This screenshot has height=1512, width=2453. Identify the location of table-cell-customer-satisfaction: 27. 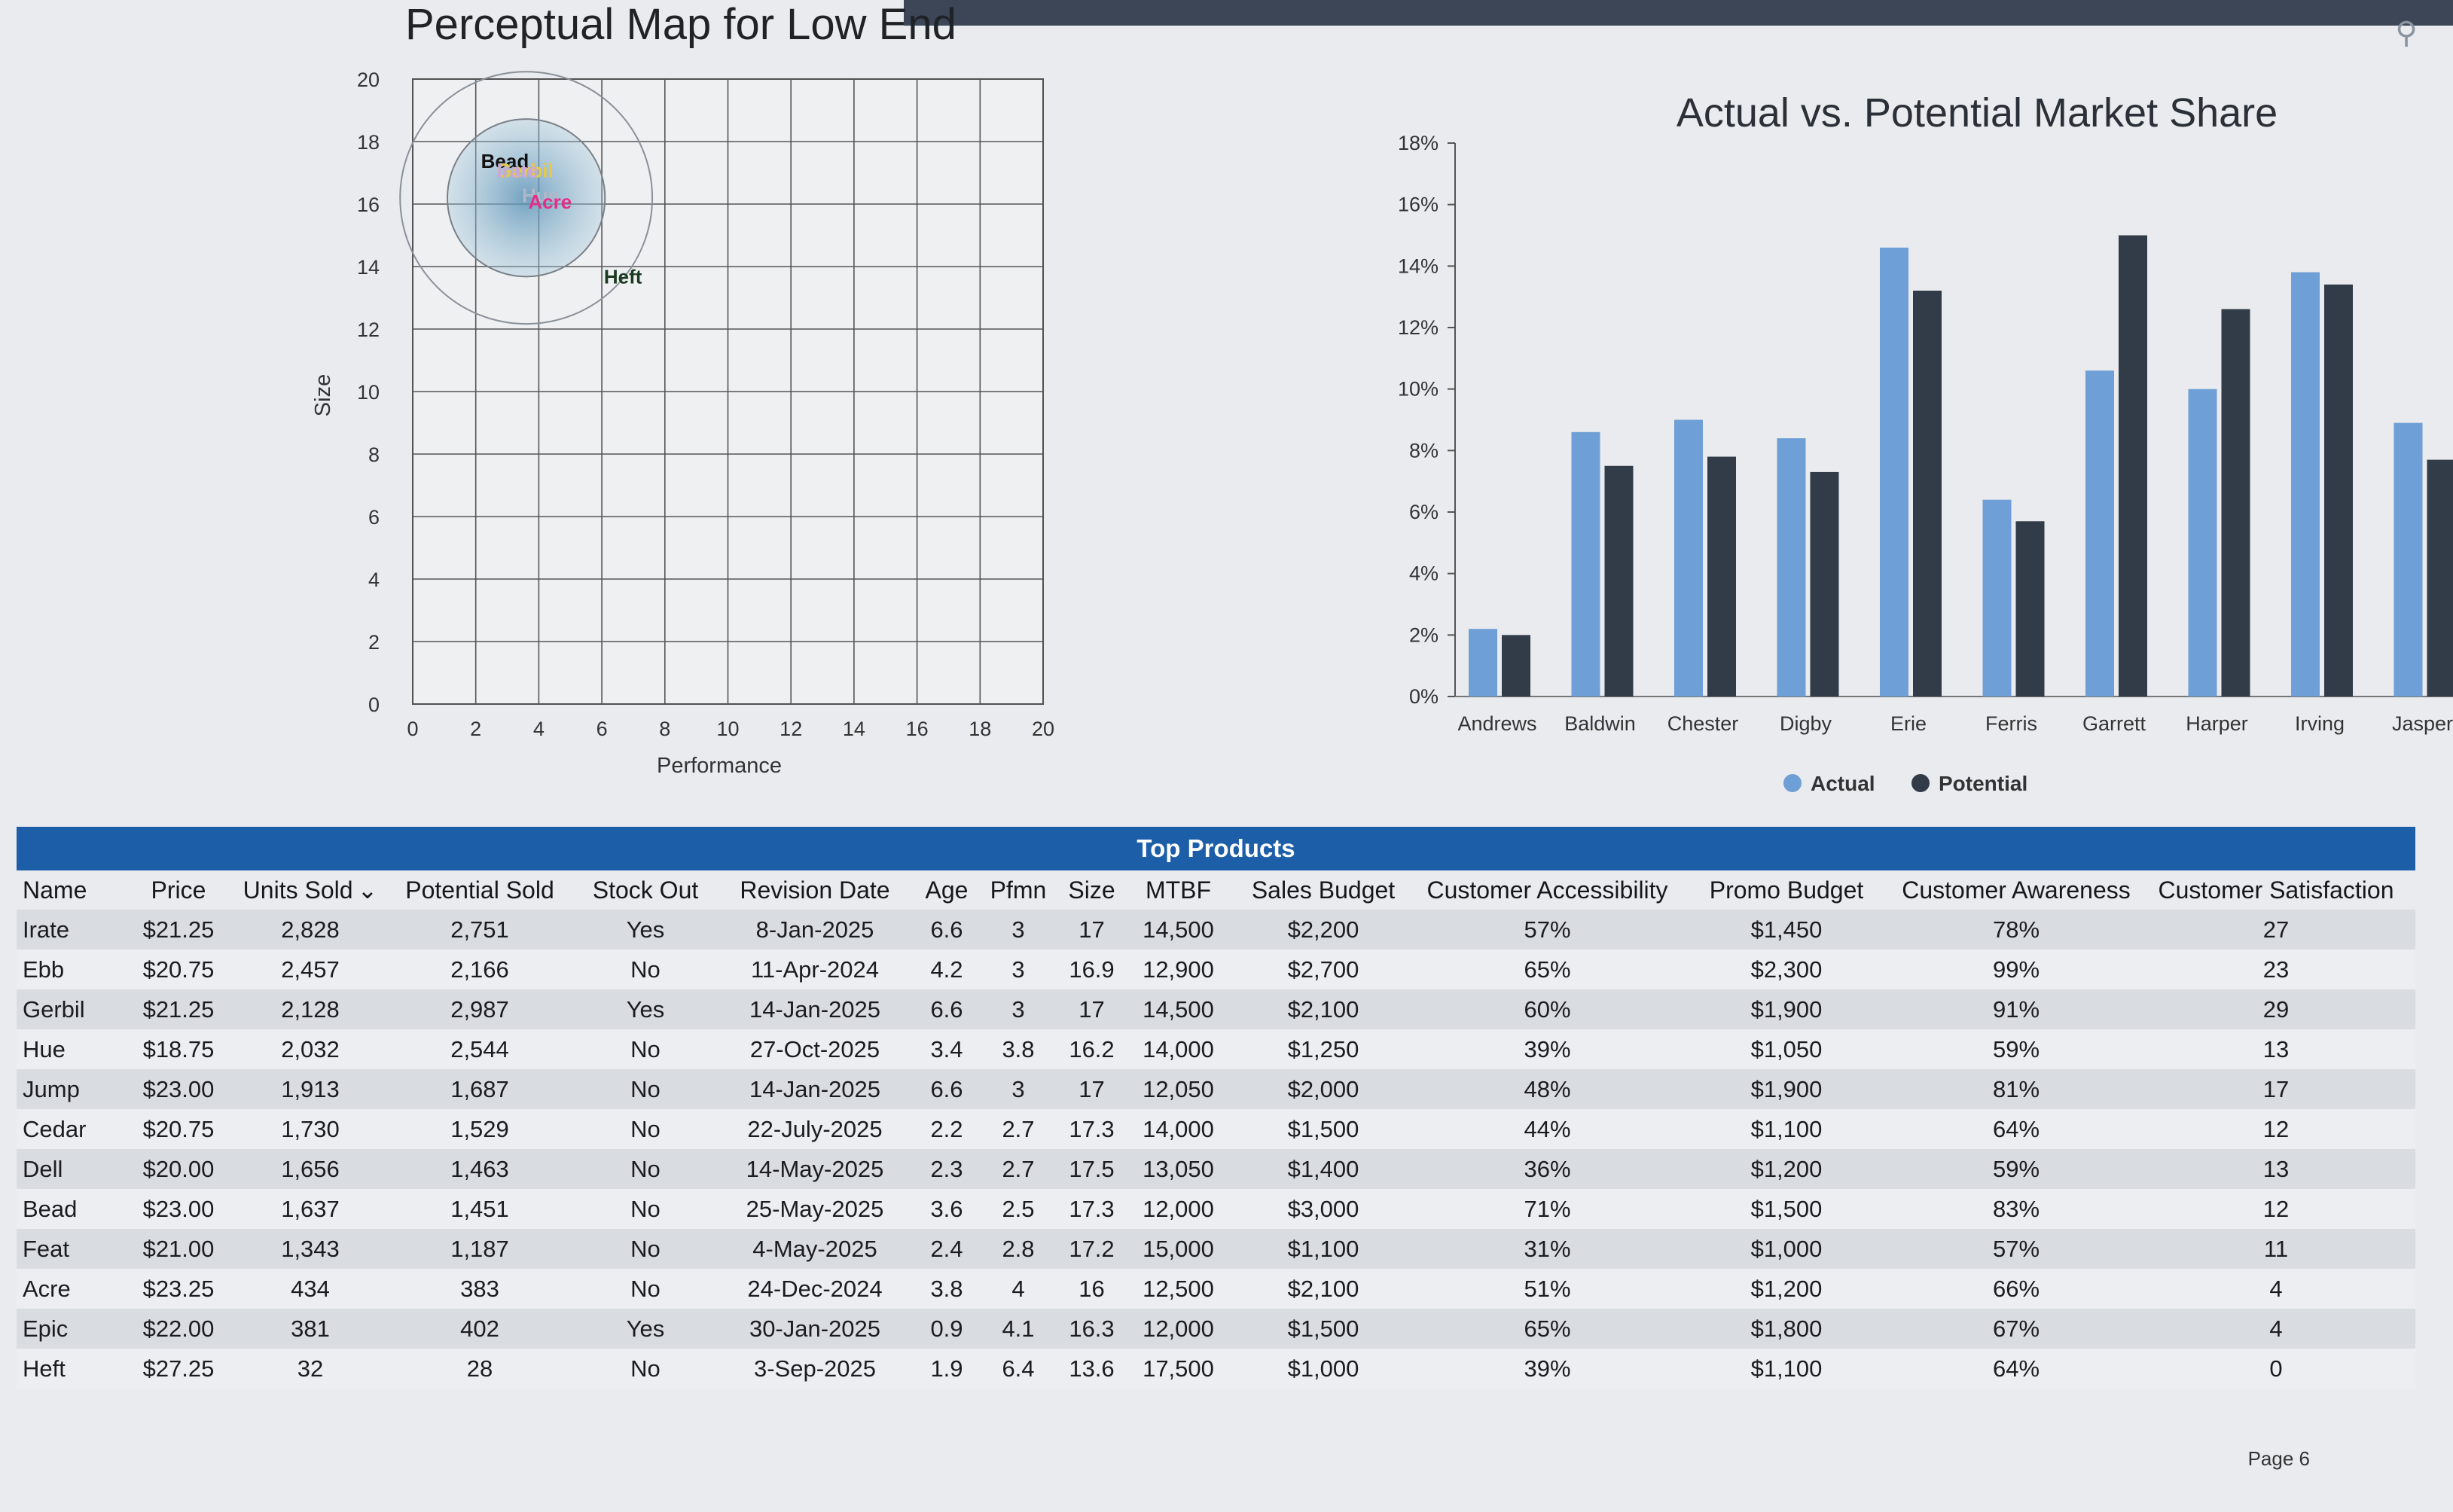
(2276, 930).